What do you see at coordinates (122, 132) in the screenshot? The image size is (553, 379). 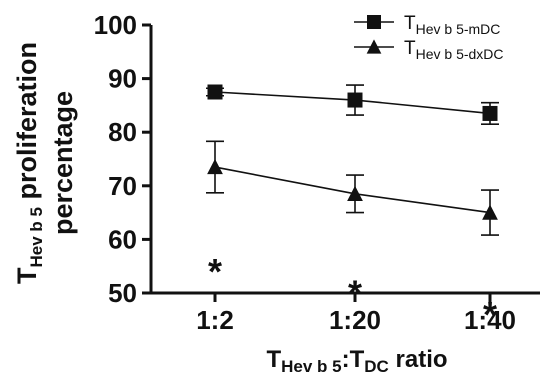 I see `y-tick-label: 80` at bounding box center [122, 132].